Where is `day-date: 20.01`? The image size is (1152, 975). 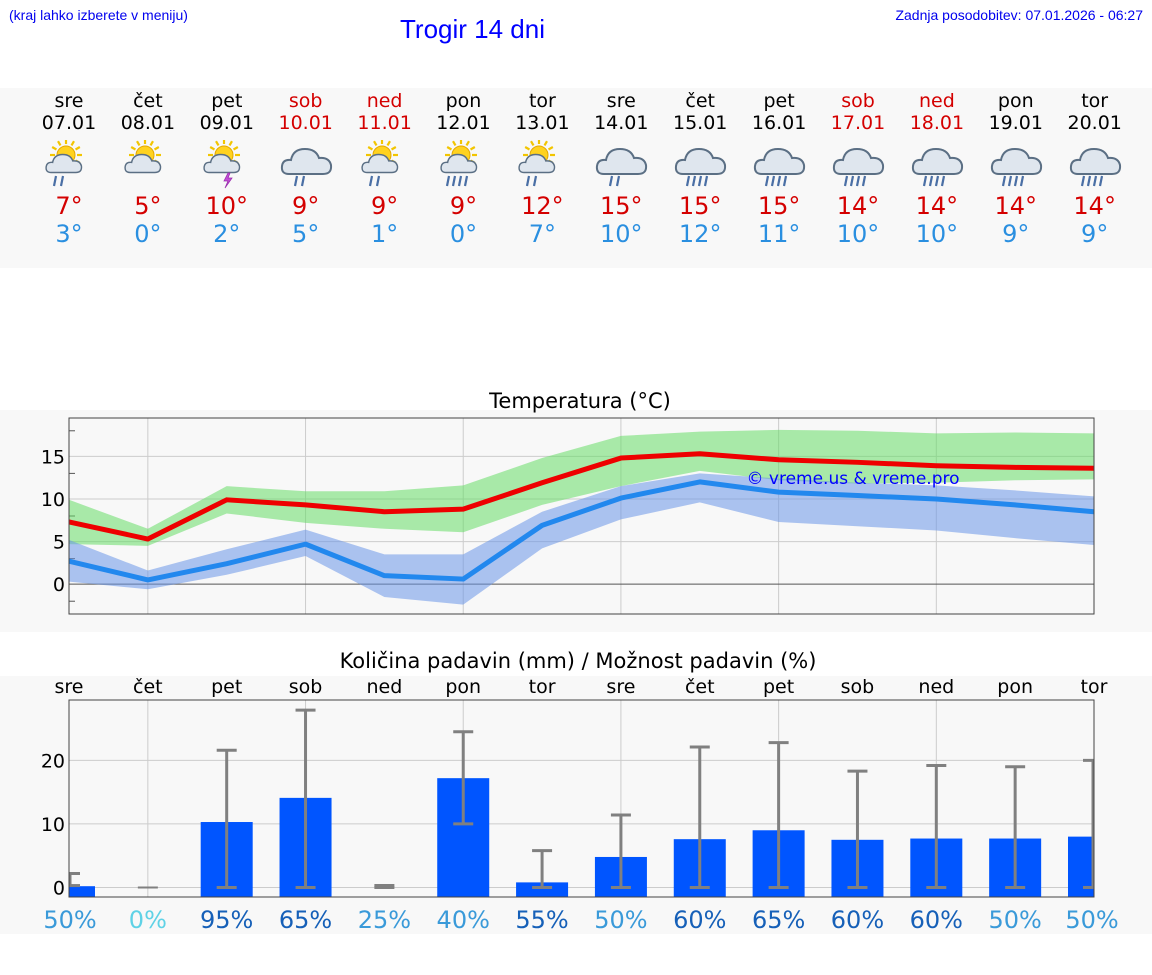
day-date: 20.01 is located at coordinates (1094, 123).